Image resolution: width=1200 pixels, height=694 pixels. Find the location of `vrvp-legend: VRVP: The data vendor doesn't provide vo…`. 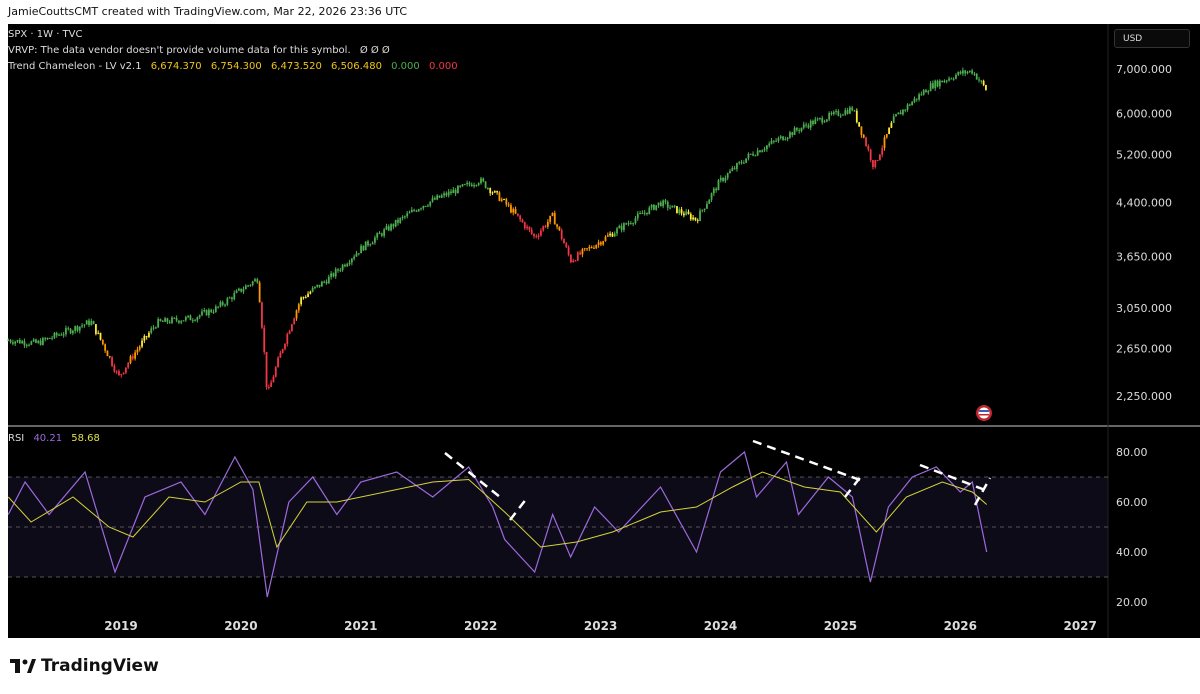

vrvp-legend: VRVP: The data vendor doesn't provide vo… is located at coordinates (202, 50).